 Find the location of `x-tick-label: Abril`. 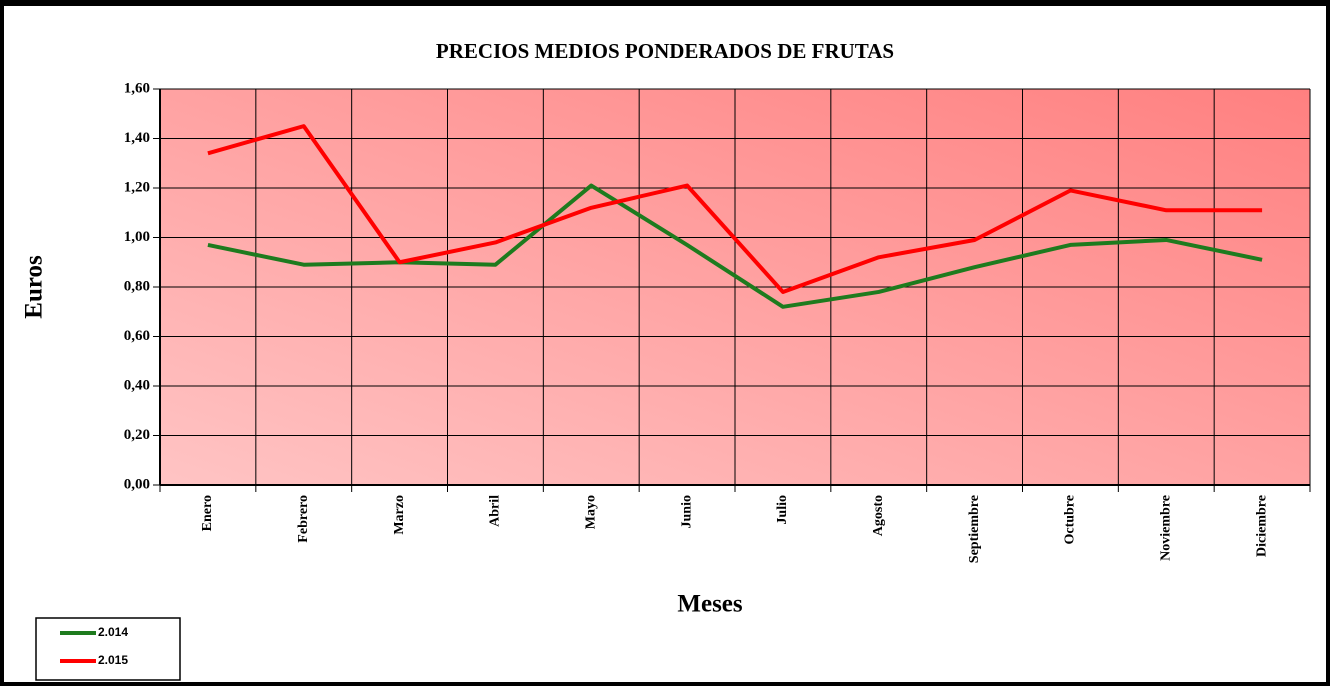

x-tick-label: Abril is located at coordinates (495, 511).